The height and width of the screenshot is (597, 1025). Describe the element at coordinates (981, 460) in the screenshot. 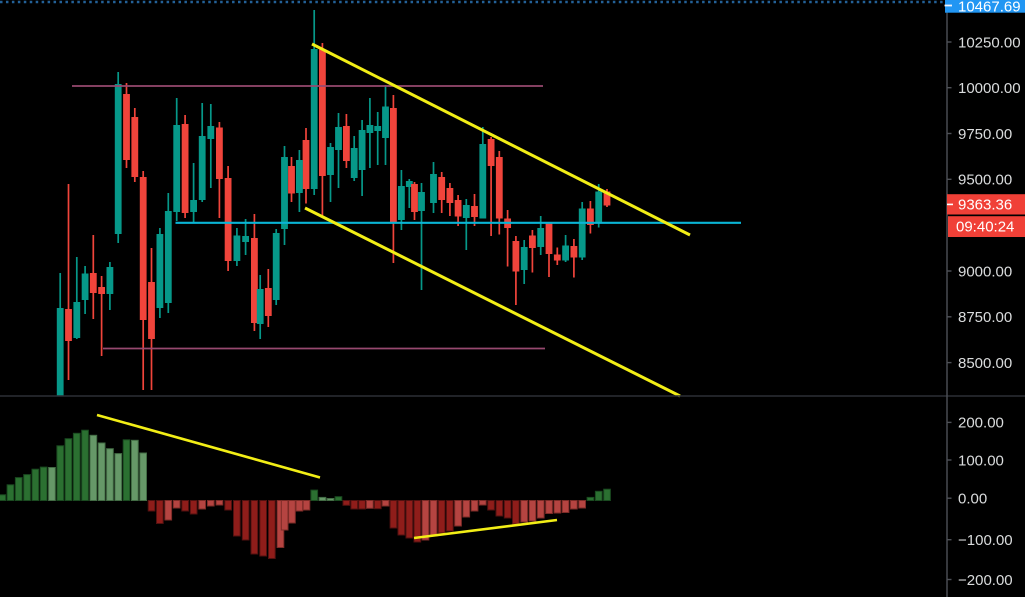

I see `svg-text: 100.00` at that location.